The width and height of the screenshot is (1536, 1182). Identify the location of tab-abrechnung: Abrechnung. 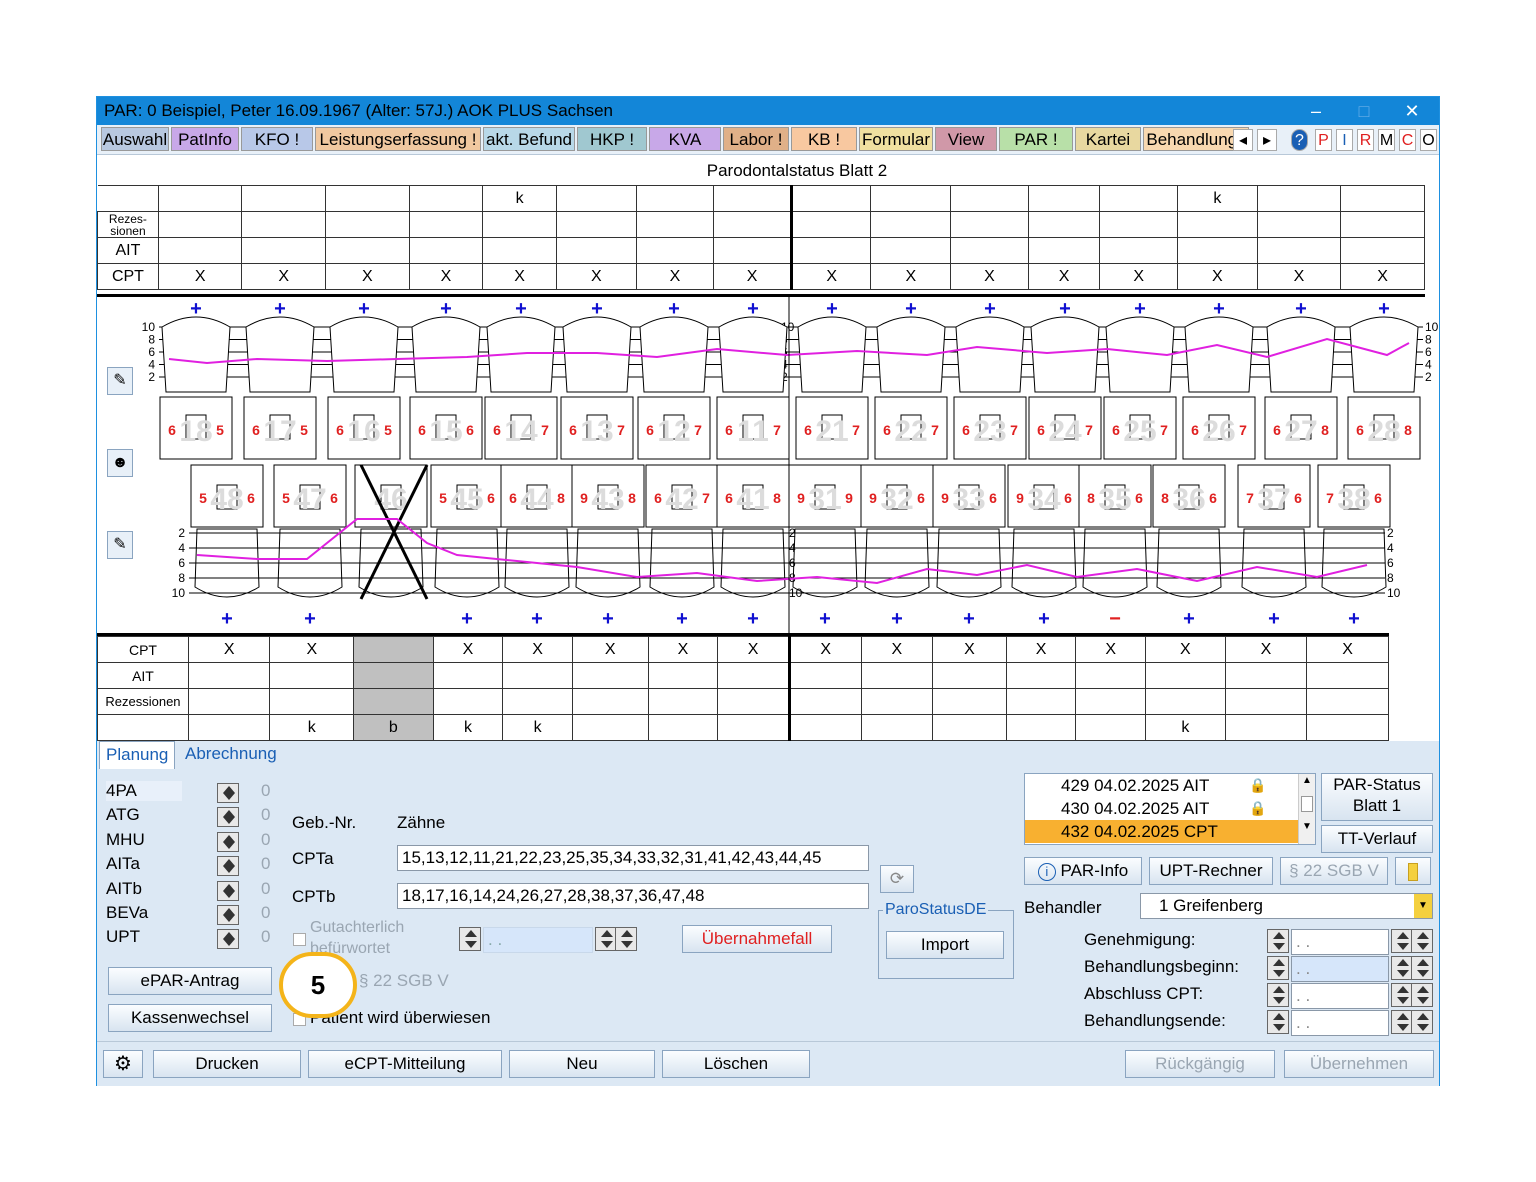
(231, 753).